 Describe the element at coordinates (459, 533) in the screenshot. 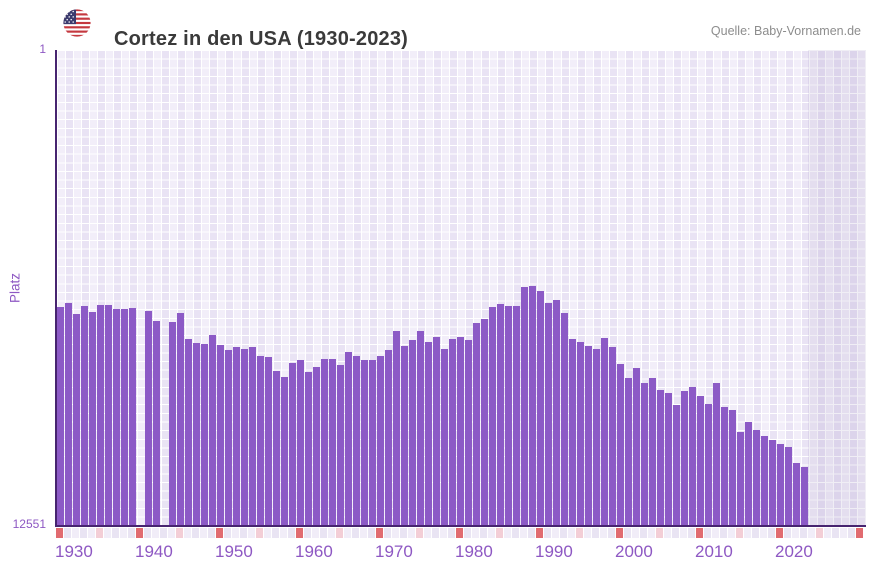

I see `x-axis-tick-row` at that location.